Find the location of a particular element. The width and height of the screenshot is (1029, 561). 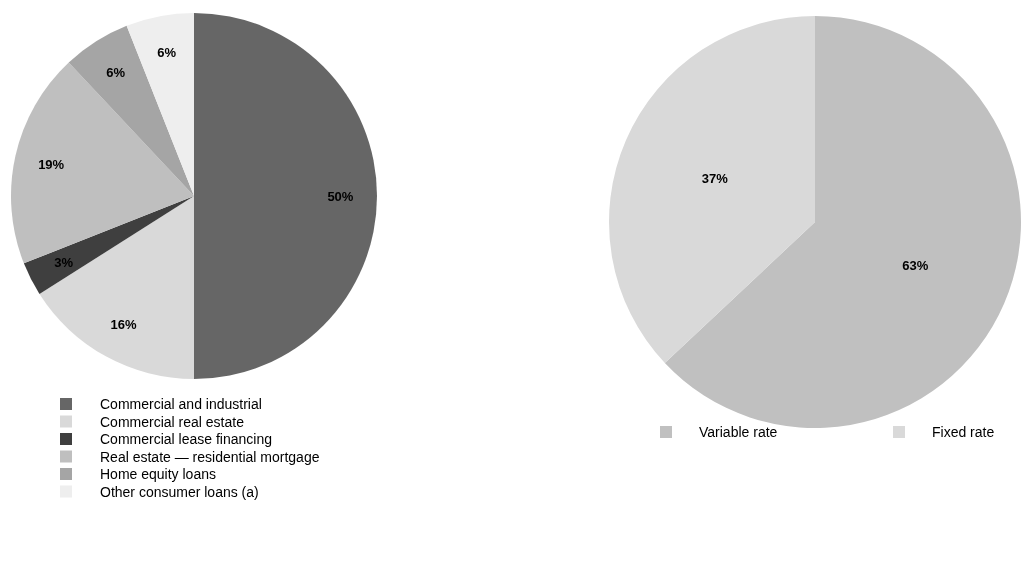

legend-label: Commercial real estate is located at coordinates (172, 421).